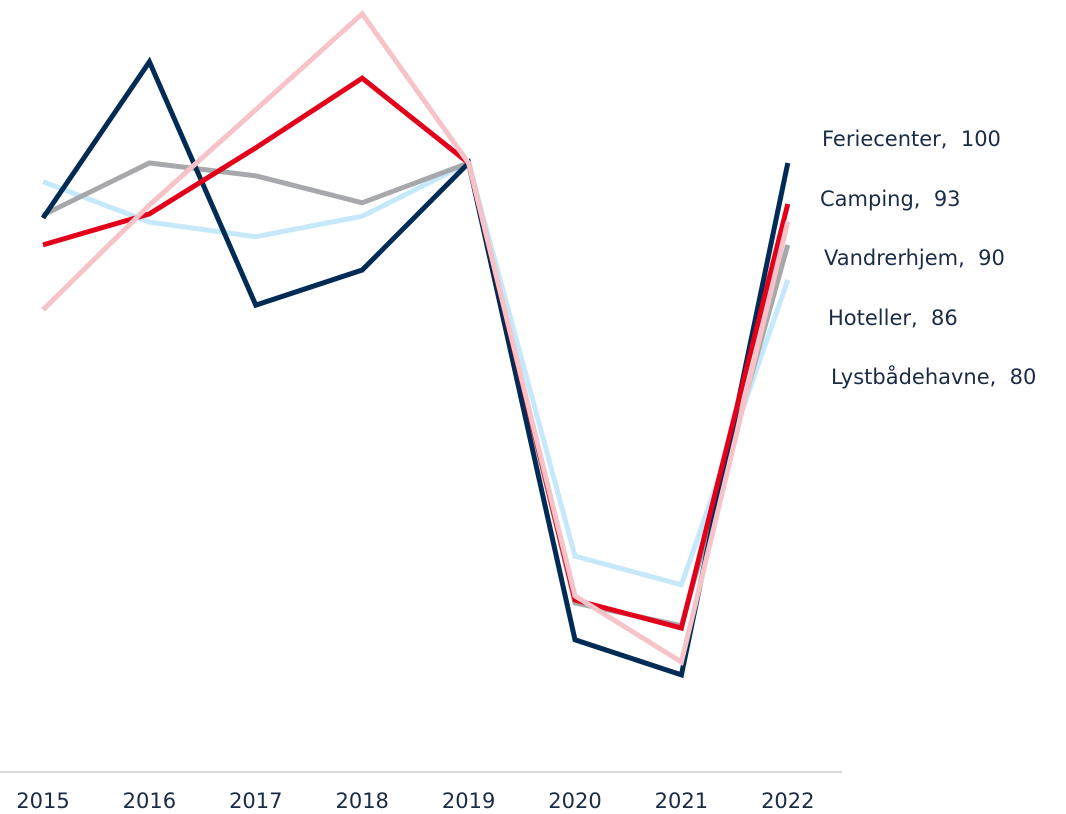 The width and height of the screenshot is (1066, 814). I want to click on x-tick-label: 2021, so click(681, 801).